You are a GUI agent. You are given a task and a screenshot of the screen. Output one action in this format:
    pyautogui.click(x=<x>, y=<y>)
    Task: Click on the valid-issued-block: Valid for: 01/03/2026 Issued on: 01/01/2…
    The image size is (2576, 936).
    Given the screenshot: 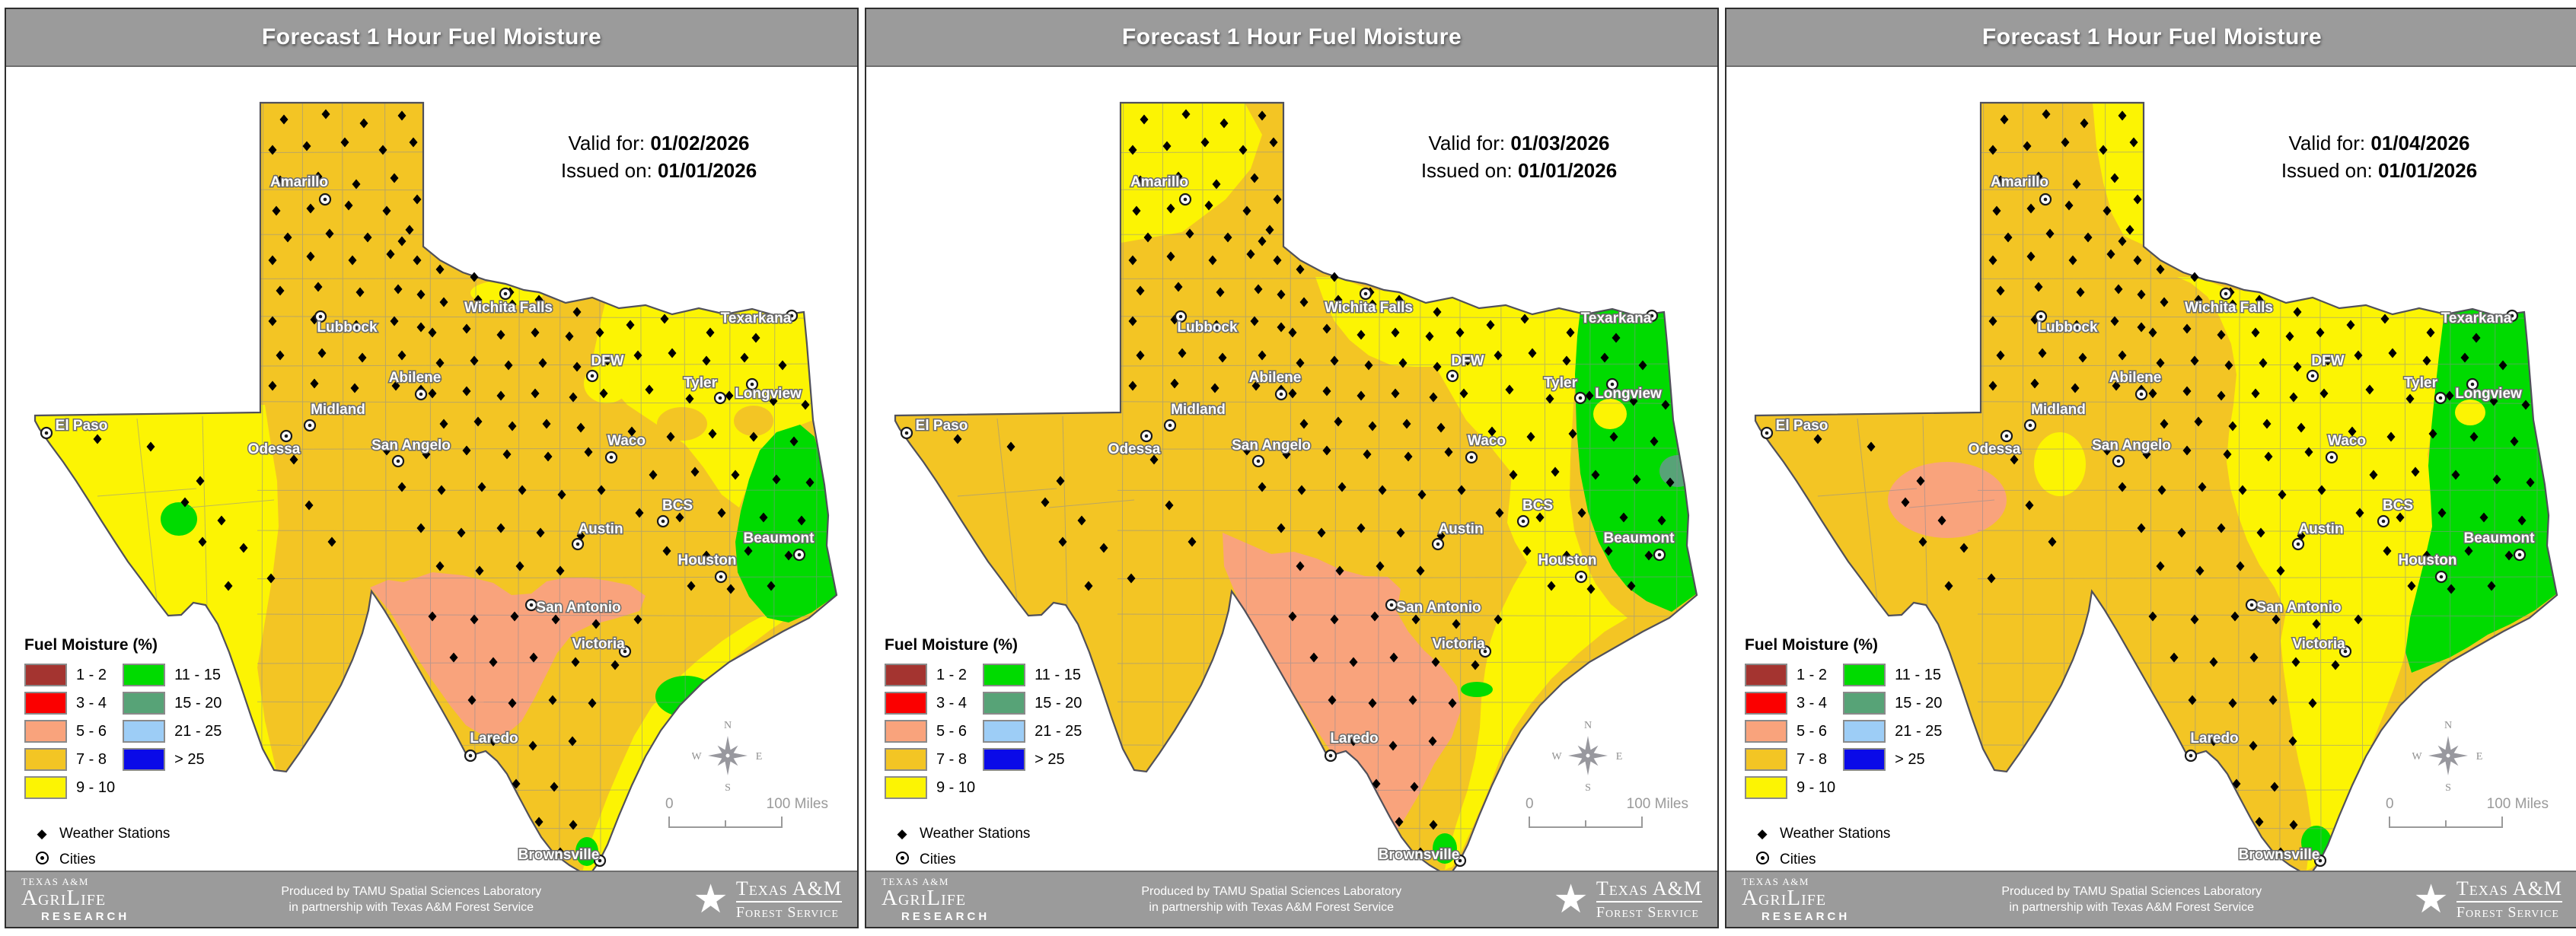 What is the action you would take?
    pyautogui.click(x=1519, y=156)
    